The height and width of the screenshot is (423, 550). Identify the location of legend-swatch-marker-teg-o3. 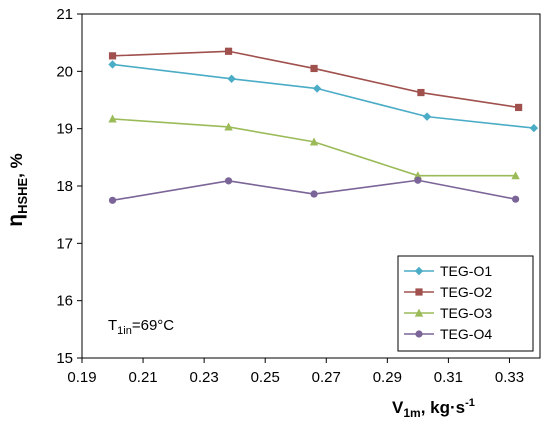
(419, 312).